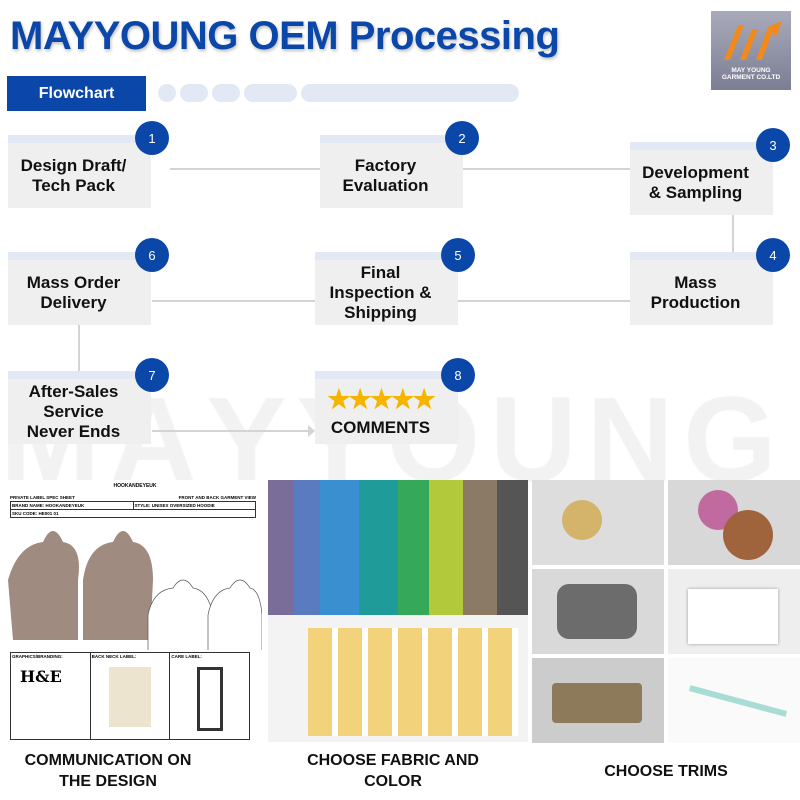 Image resolution: width=800 pixels, height=800 pixels. What do you see at coordinates (751, 70) in the screenshot?
I see `logo-text: MAY YOUNG` at bounding box center [751, 70].